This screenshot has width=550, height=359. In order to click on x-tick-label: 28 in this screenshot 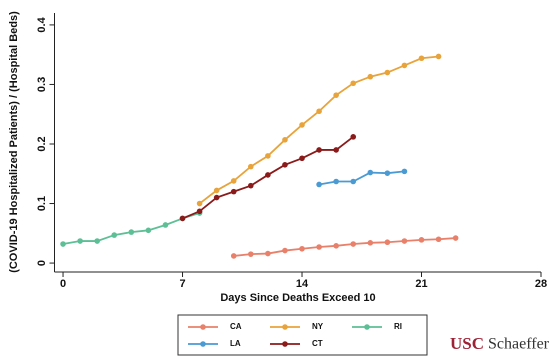, I will do `click(541, 284)`.